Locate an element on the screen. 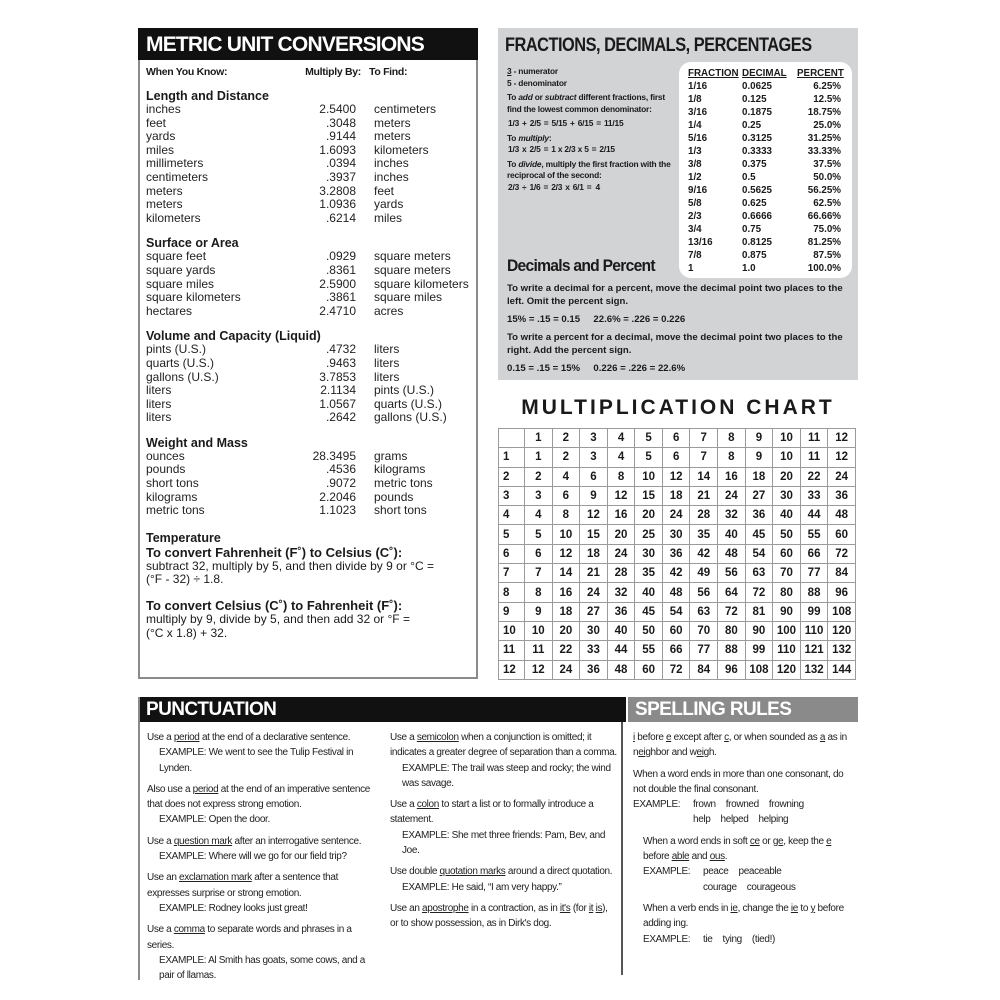  product-cell: 144 is located at coordinates (841, 669).